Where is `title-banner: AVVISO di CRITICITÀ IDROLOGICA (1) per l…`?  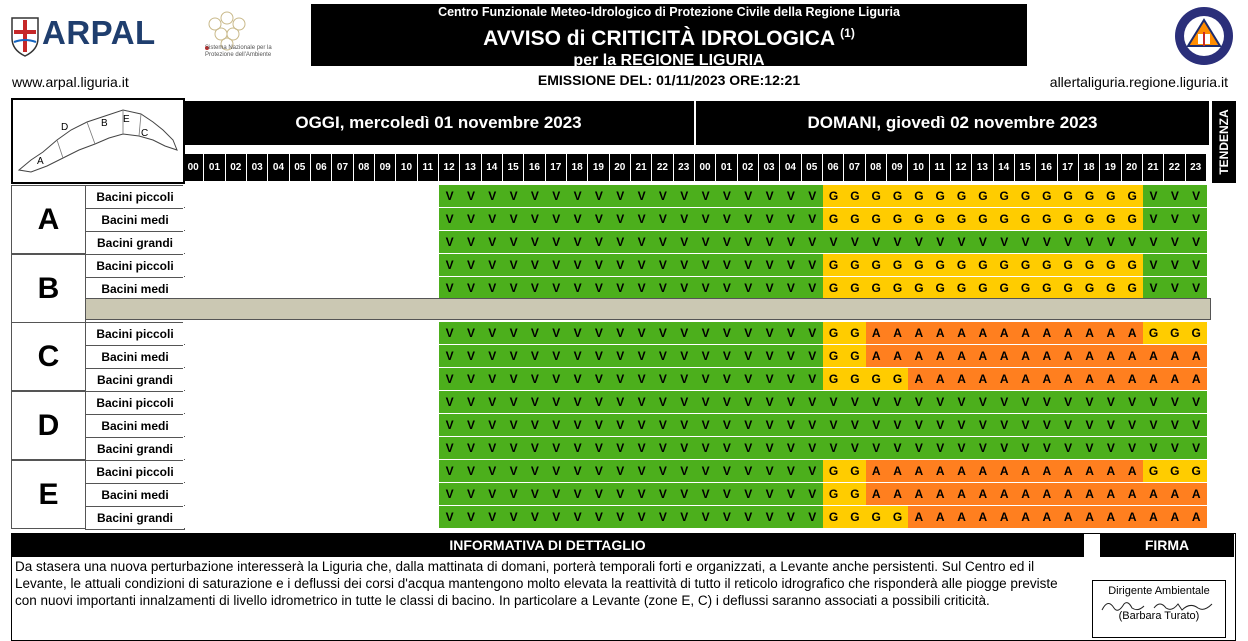
title-banner: AVVISO di CRITICITÀ IDROLOGICA (1) per l… is located at coordinates (669, 44).